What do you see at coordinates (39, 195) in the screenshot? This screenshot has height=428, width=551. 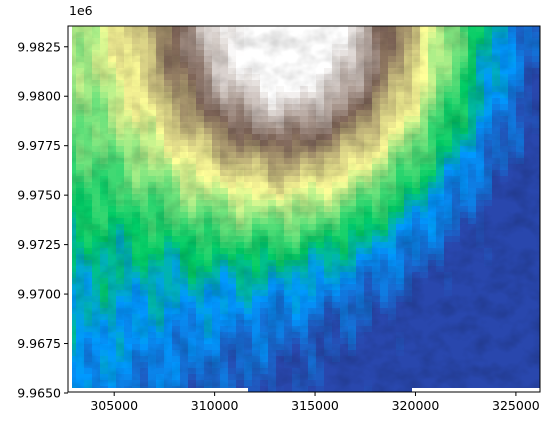 I see `y-tick-label: 9.9750` at bounding box center [39, 195].